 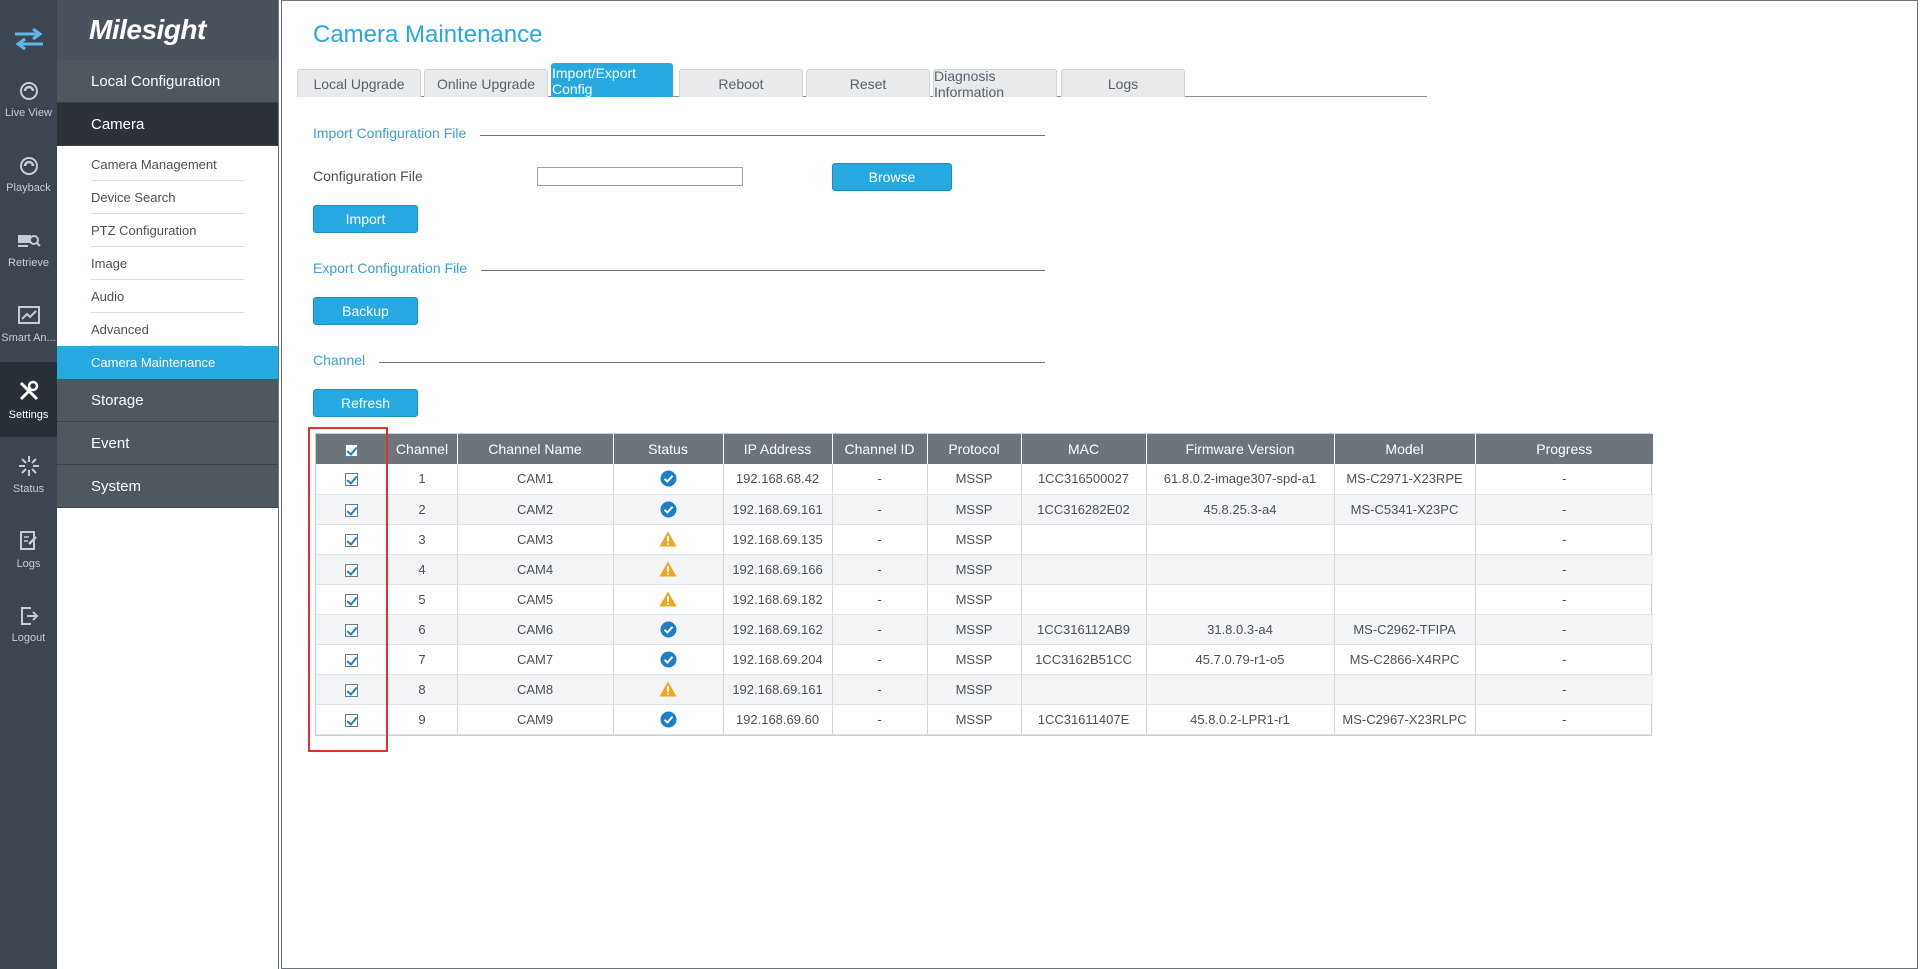 What do you see at coordinates (535, 539) in the screenshot?
I see `cell-name: CAM3` at bounding box center [535, 539].